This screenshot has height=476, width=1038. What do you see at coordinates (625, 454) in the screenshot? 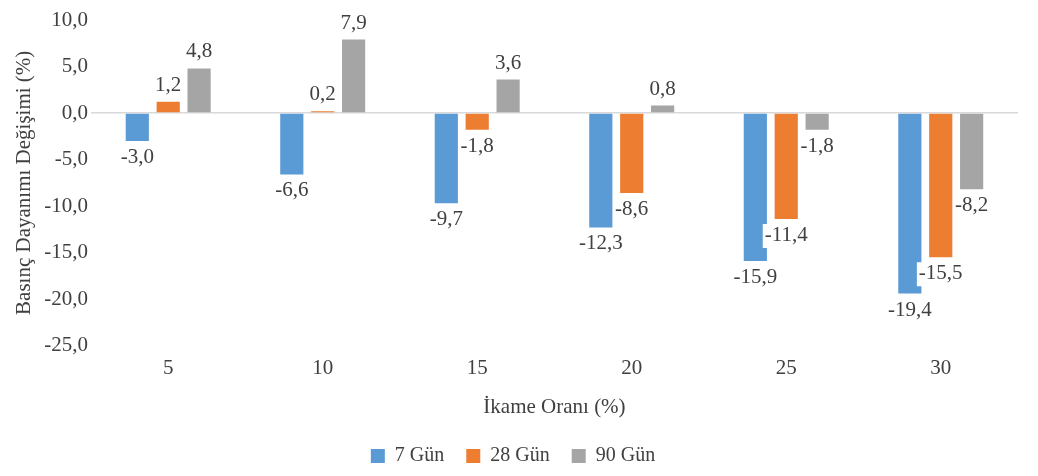
I see `legend-label: 90 Gün` at bounding box center [625, 454].